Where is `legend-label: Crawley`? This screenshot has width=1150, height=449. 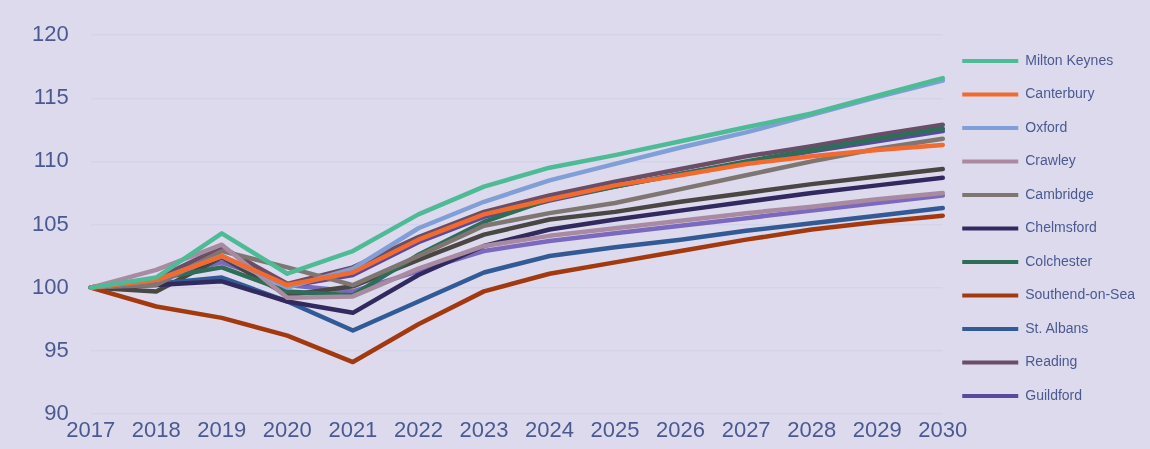 legend-label: Crawley is located at coordinates (1050, 160).